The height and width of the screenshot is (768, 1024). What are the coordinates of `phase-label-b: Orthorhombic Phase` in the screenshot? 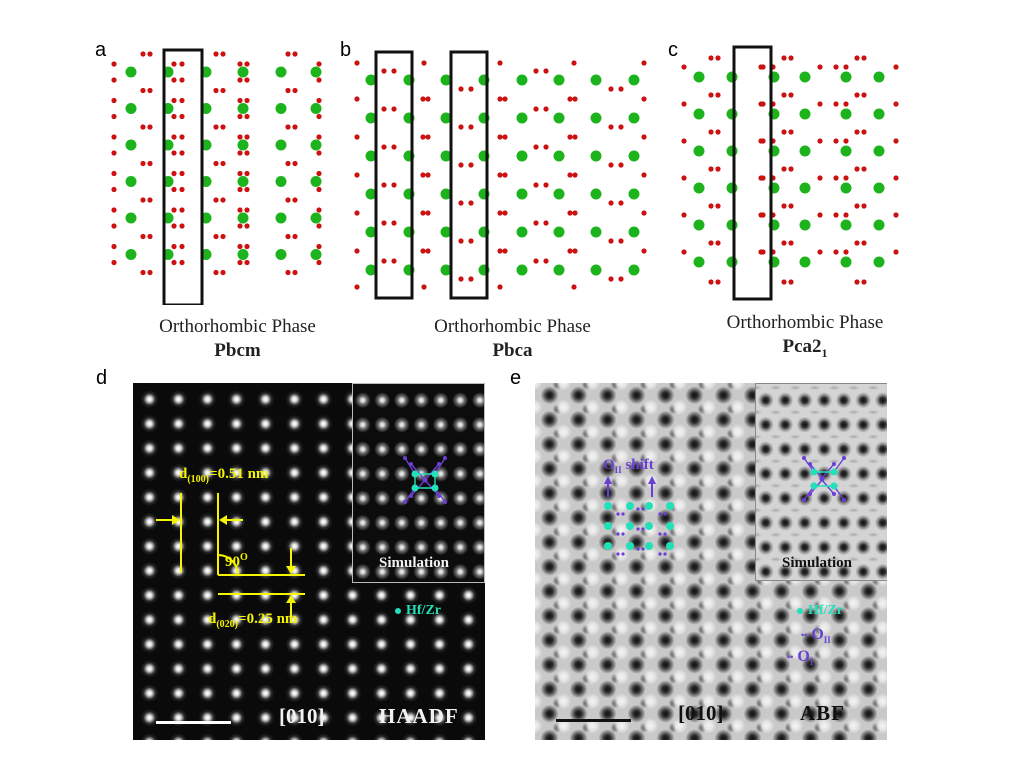 It's located at (512, 326).